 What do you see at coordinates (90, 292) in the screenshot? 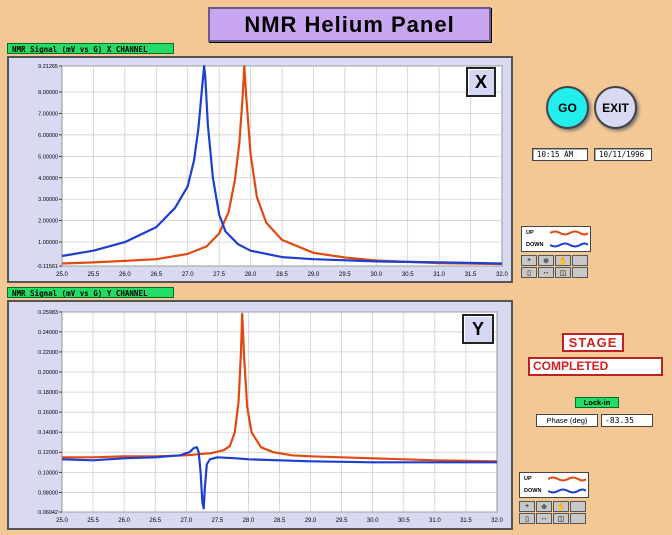
I see `y-channel-label: NMR Signal (mV vs G) Y CHANNEL` at bounding box center [90, 292].